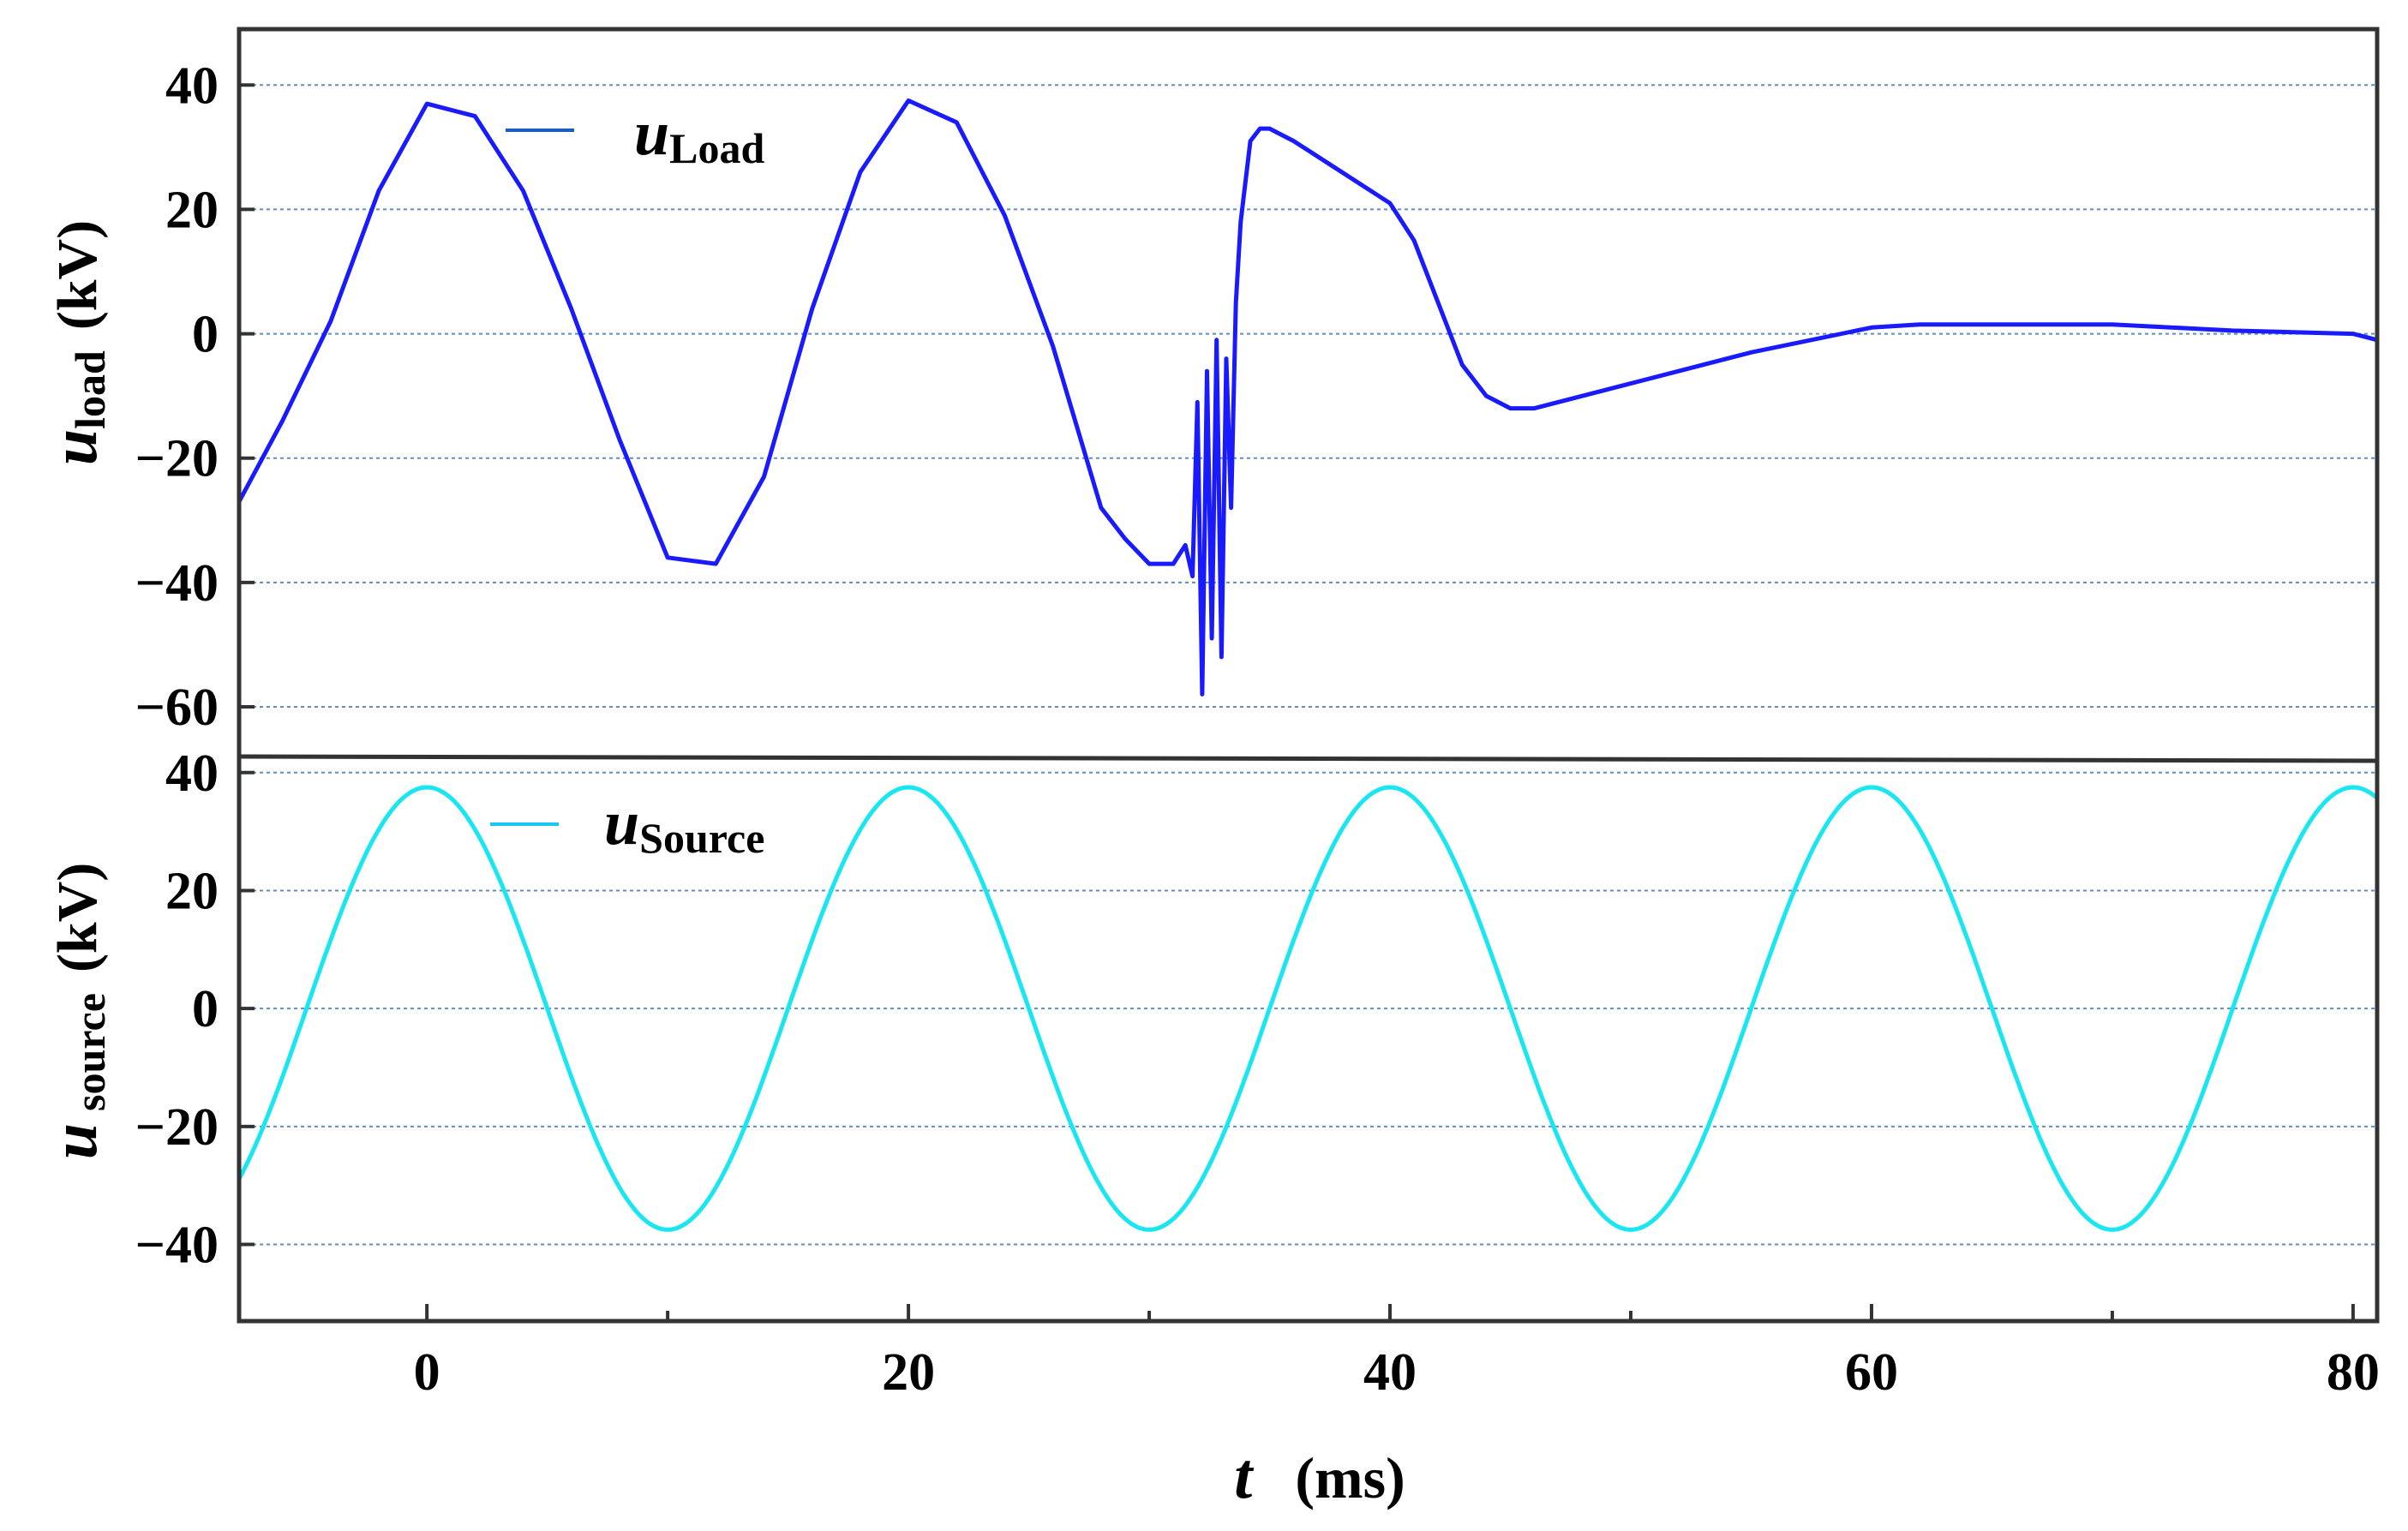 This screenshot has width=2408, height=1531. I want to click on top-y-ticks: 40 20 0 −20 −40 −60, so click(195, 397).